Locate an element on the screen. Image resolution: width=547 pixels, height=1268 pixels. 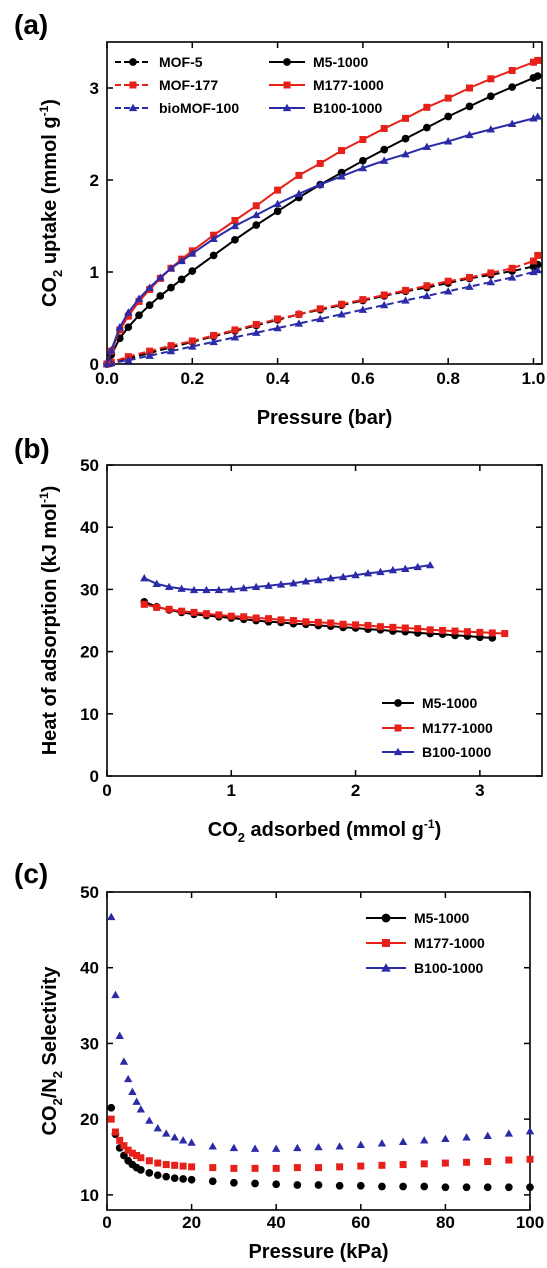
x-axis-title: CO2 adsorbed (mmol g-1) is located at coordinates (324, 831).